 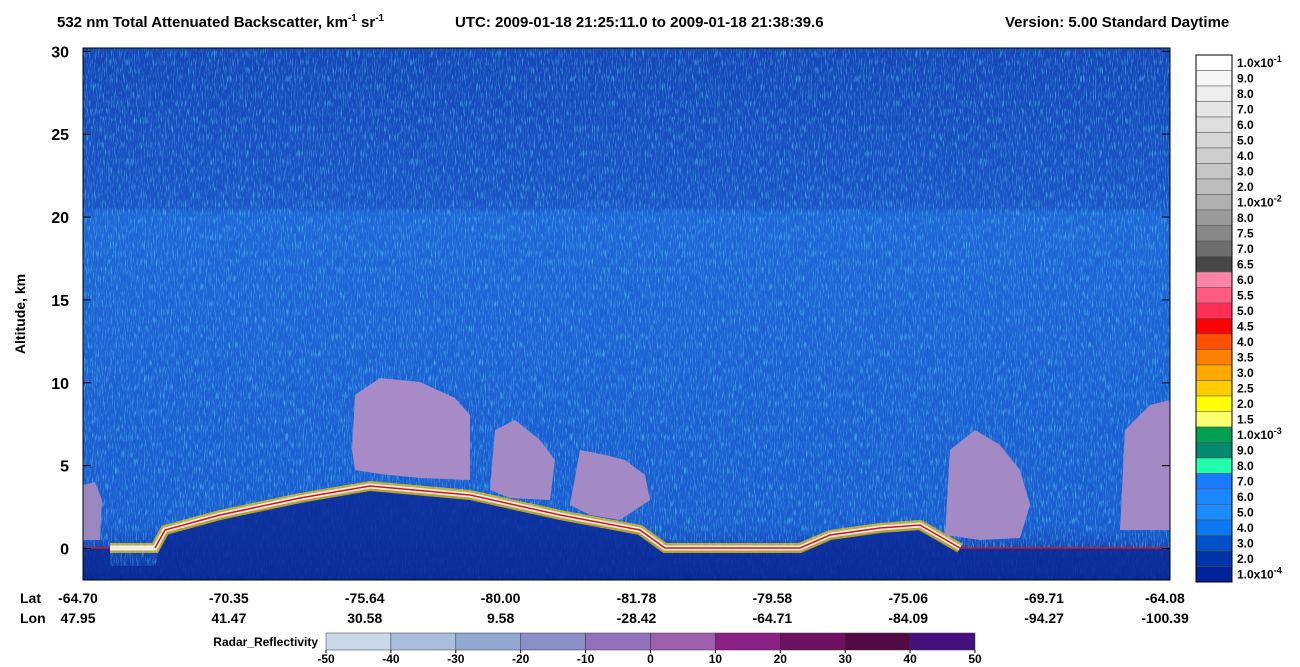 What do you see at coordinates (637, 618) in the screenshot?
I see `lon-tick-label: -28.42` at bounding box center [637, 618].